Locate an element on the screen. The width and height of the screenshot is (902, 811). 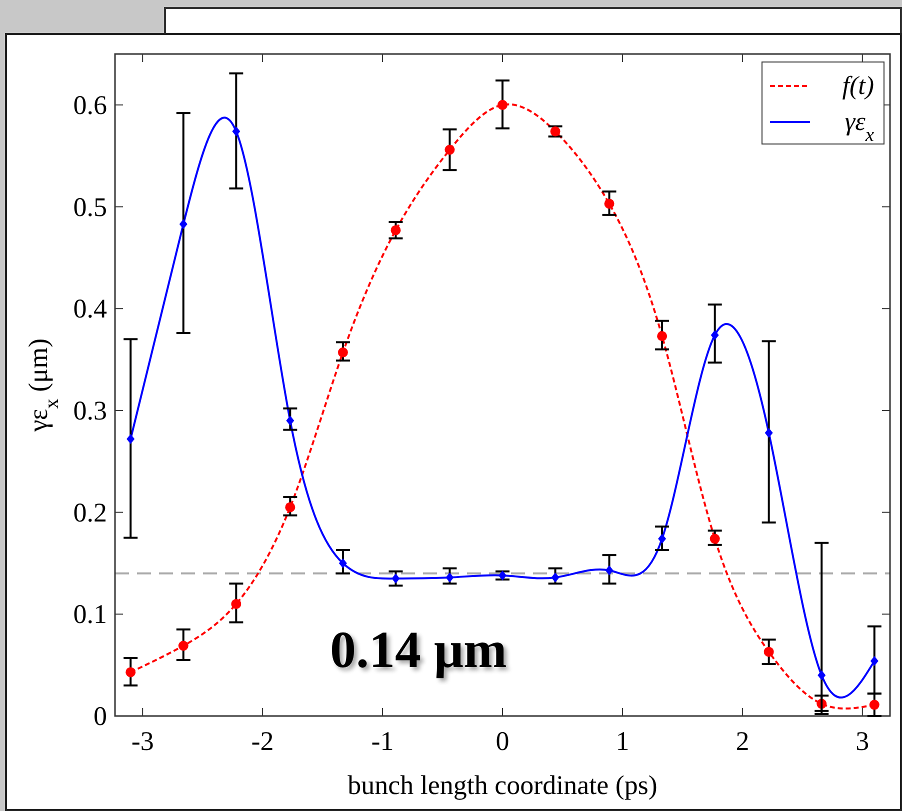
x-tick-label: 0 is located at coordinates (503, 741).